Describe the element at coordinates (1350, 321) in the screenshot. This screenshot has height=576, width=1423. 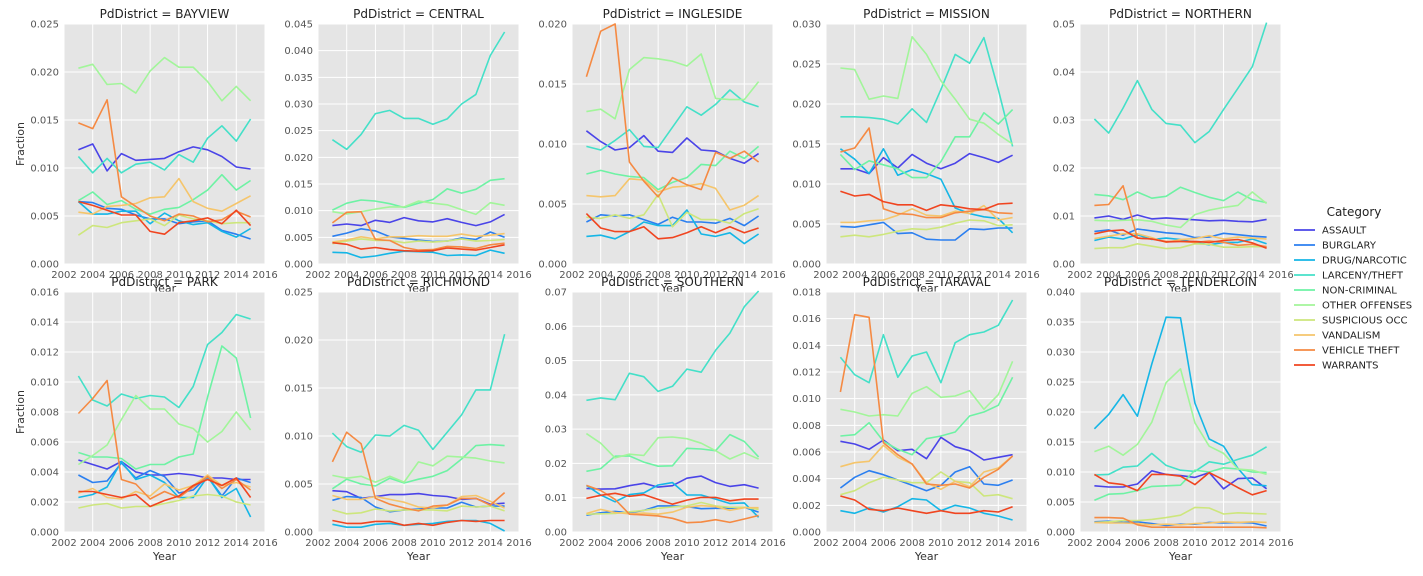
I see `legend-item-suspicious-occ: SUSPICIOUS OCC` at that location.